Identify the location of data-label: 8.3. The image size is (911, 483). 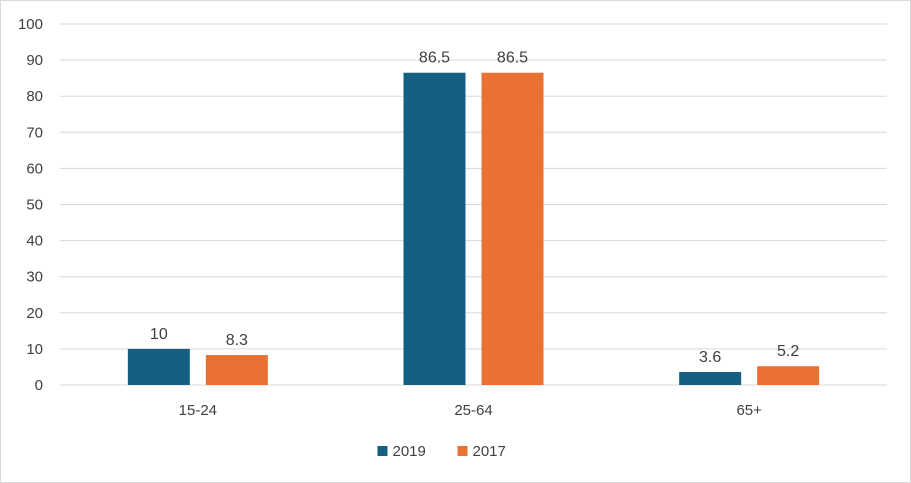
(237, 340).